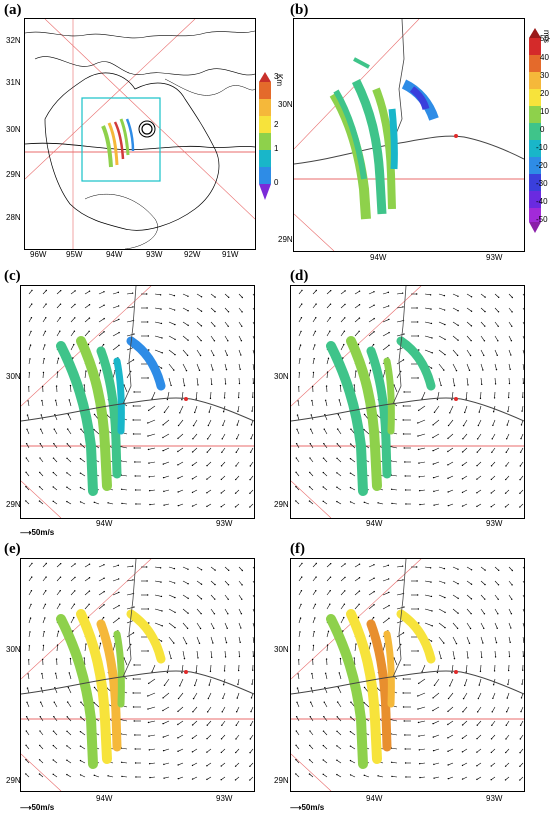  What do you see at coordinates (119, 396) in the screenshot?
I see `echo-band-c4` at bounding box center [119, 396].